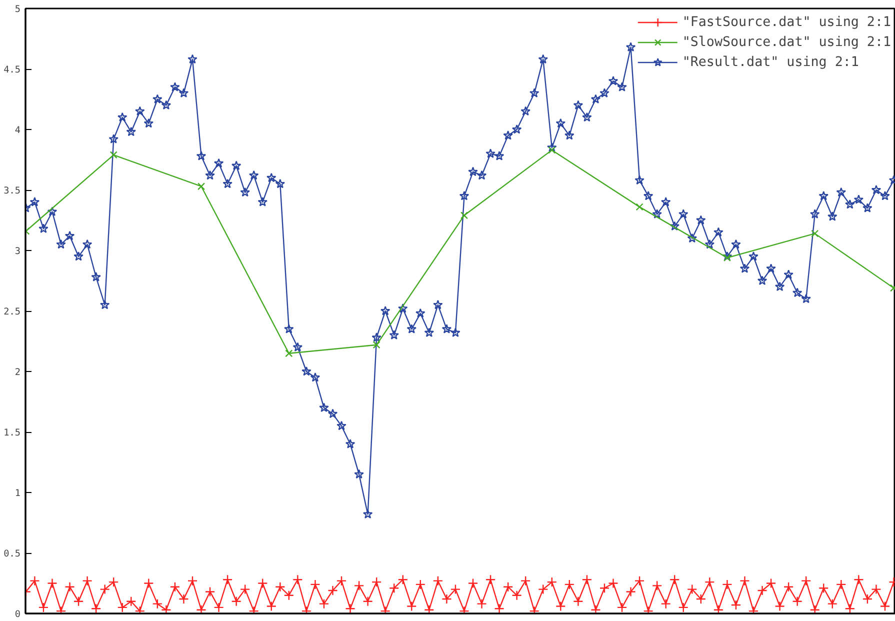 This screenshot has width=895, height=621. I want to click on y-tick-label: 1.5, so click(12, 433).